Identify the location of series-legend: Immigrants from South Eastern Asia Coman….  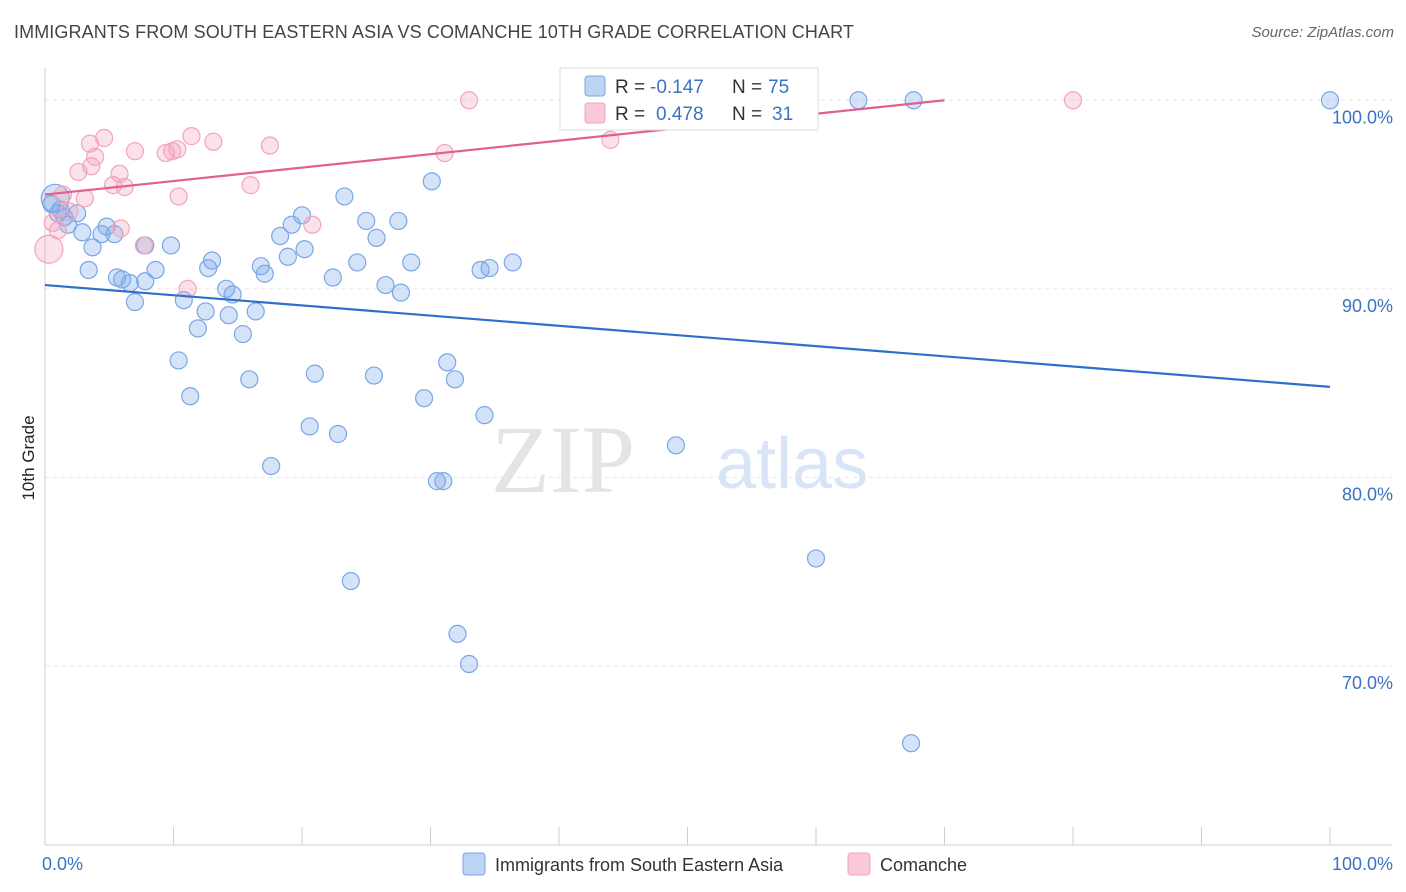
(714, 864).